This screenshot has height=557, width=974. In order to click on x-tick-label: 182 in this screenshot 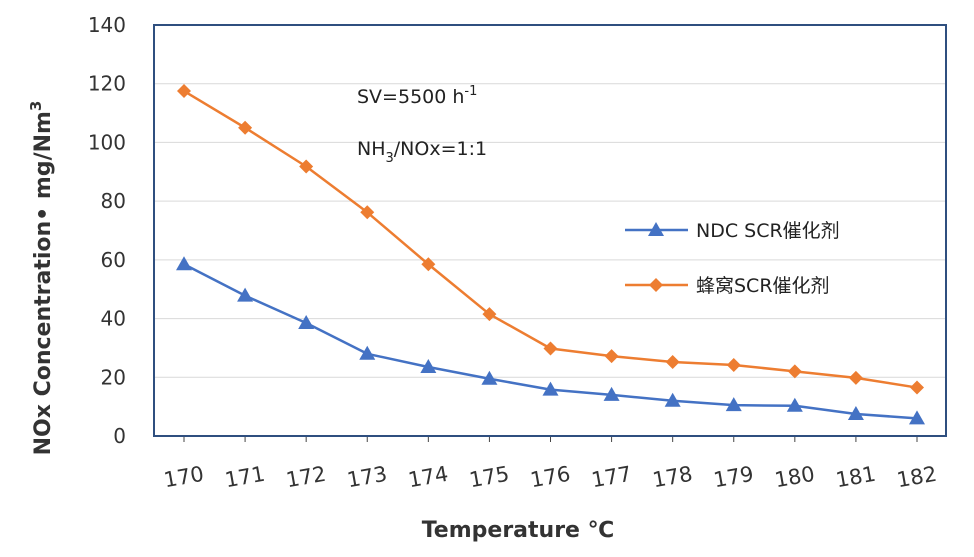, I will do `click(917, 477)`.